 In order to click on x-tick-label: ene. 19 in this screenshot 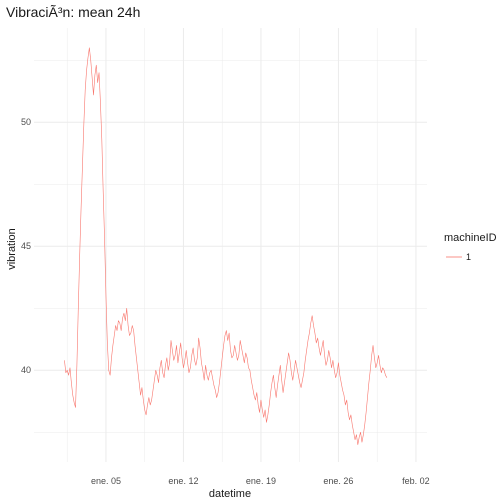, I will do `click(261, 481)`.